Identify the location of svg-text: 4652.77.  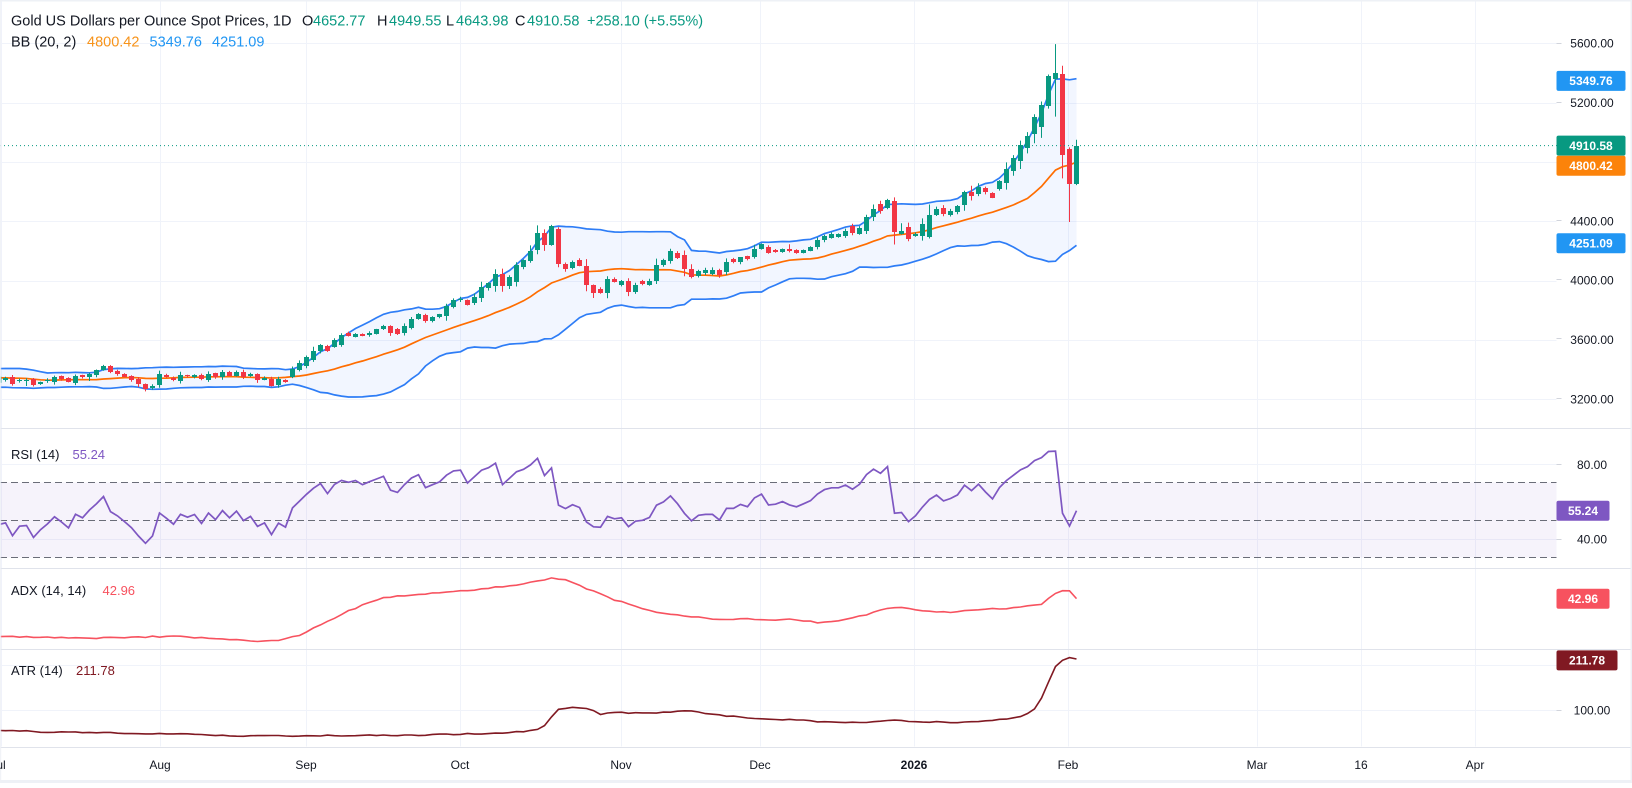
(339, 22).